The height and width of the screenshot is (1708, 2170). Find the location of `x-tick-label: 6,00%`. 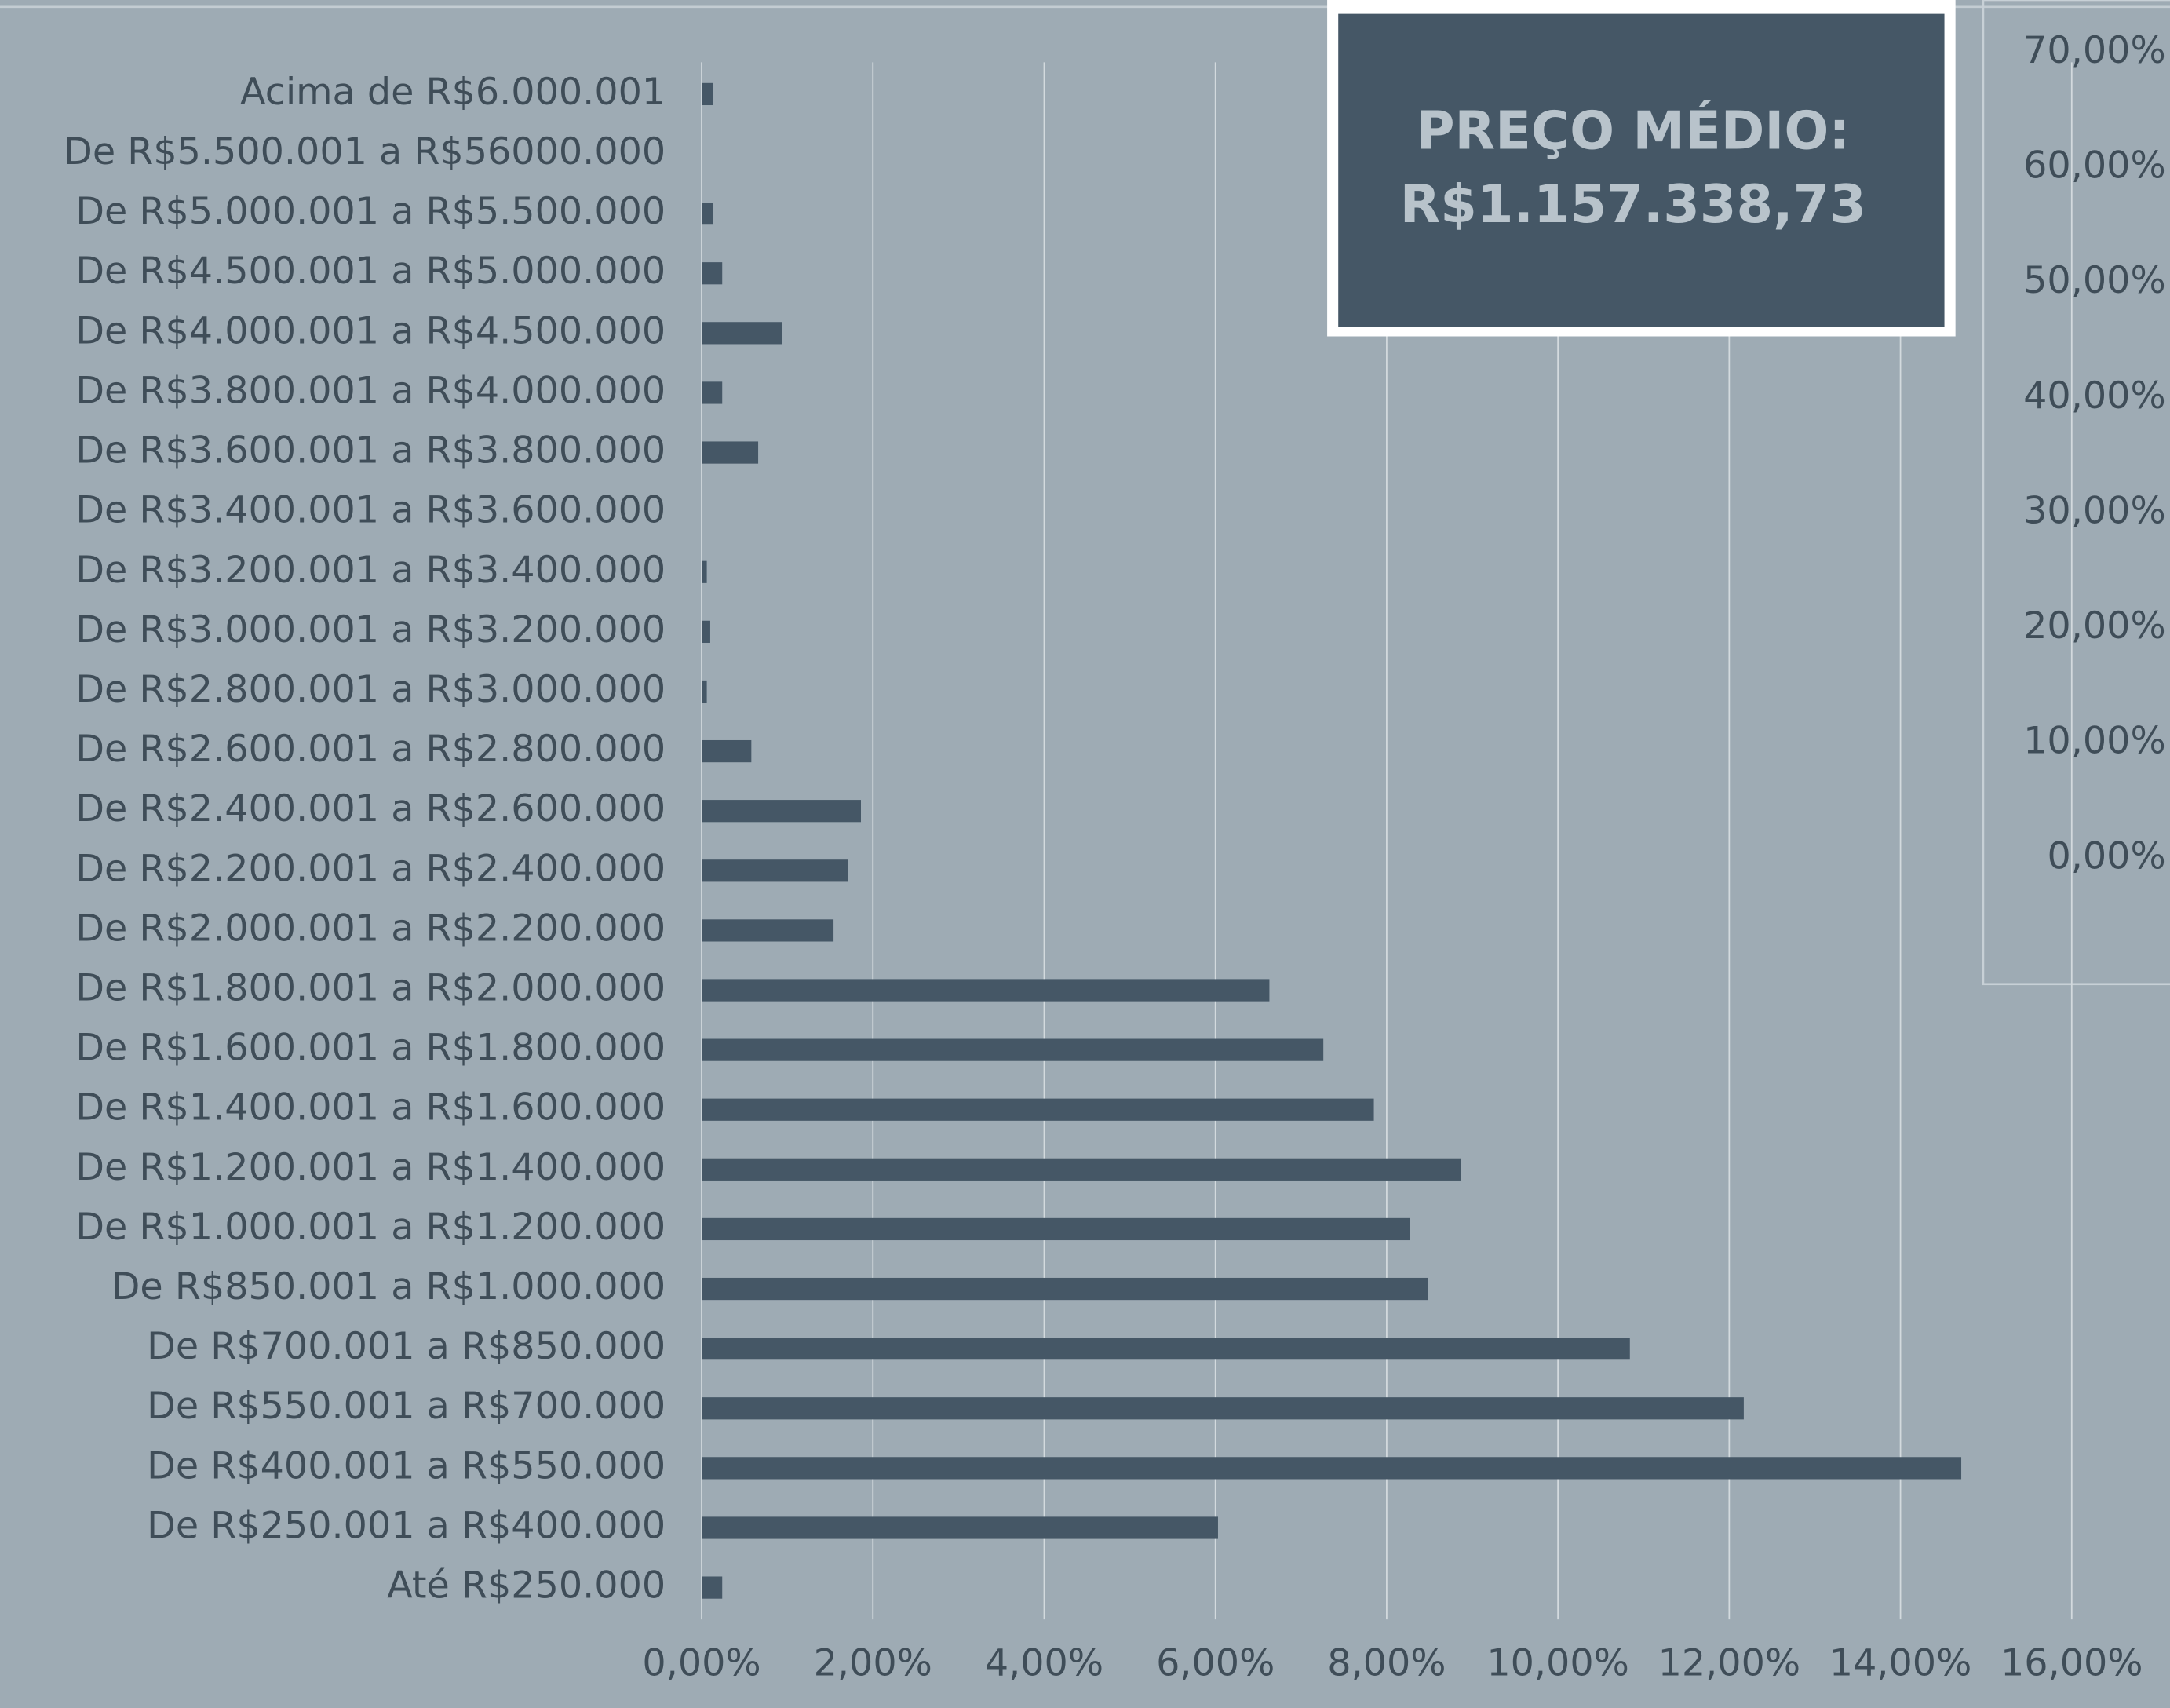

x-tick-label: 6,00% is located at coordinates (1215, 1662).